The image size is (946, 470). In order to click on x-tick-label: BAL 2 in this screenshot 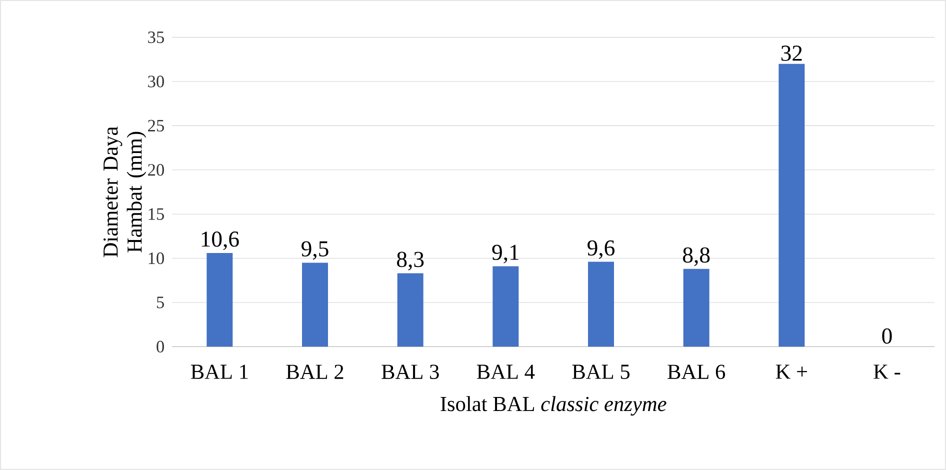, I will do `click(315, 371)`.